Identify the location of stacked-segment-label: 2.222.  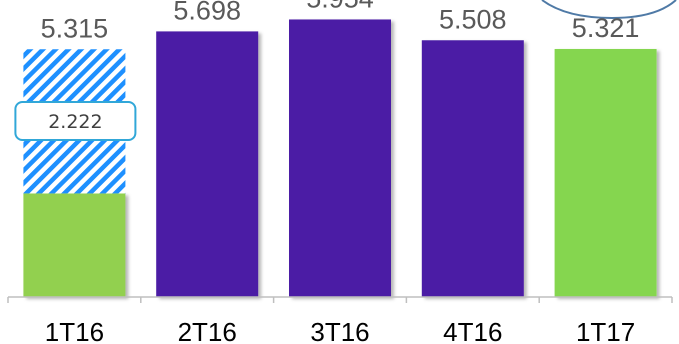
(75, 122).